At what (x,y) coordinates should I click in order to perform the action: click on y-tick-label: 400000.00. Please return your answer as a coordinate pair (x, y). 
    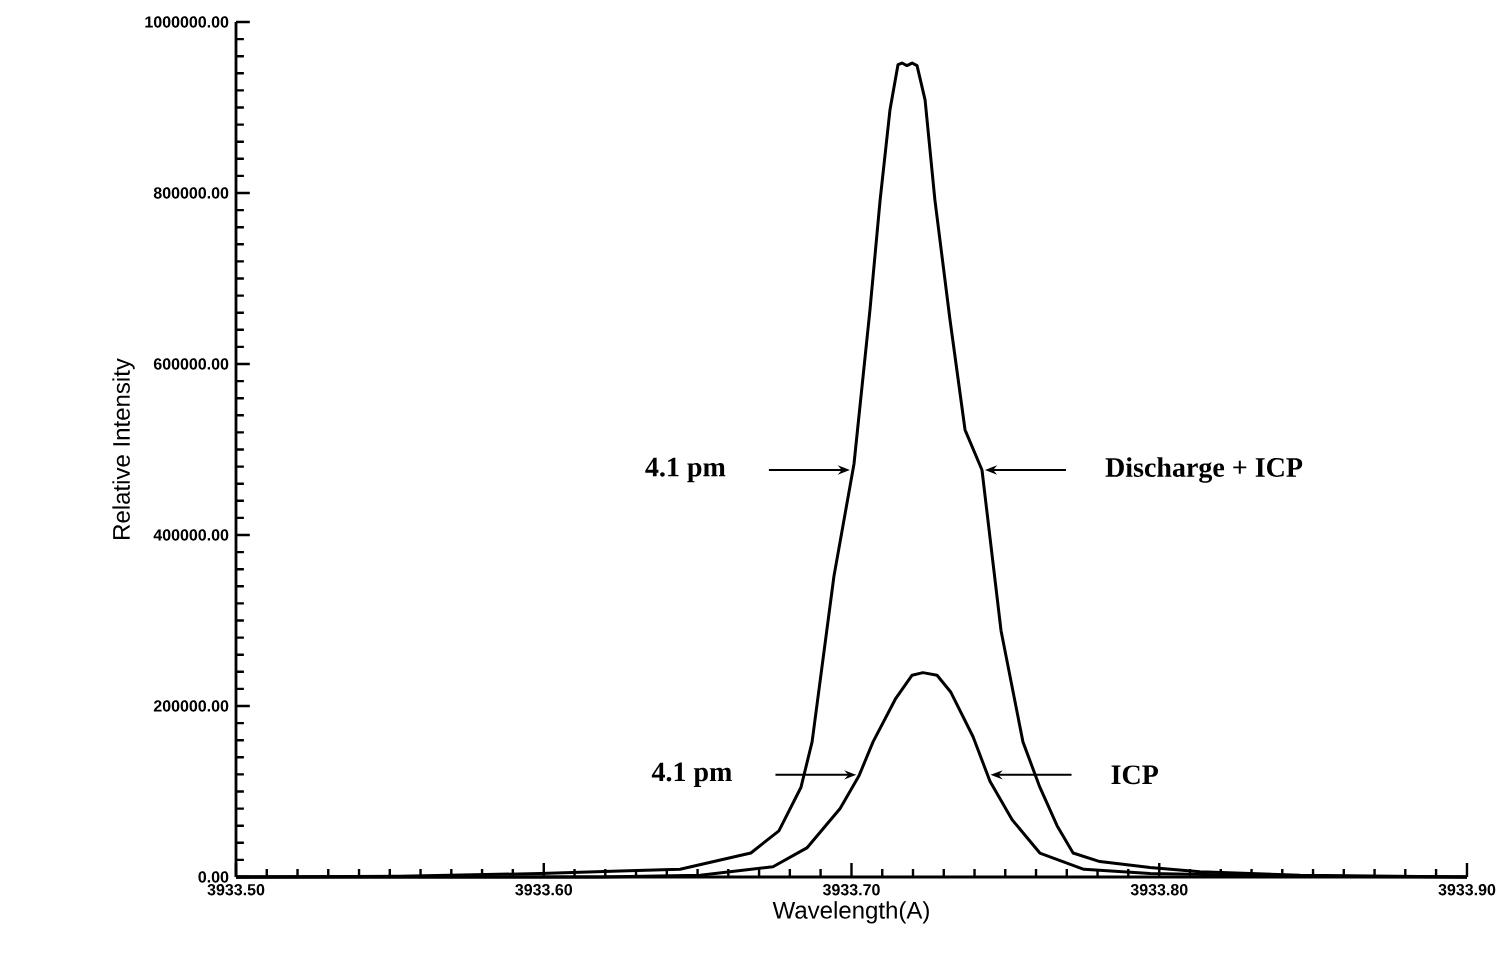
    Looking at the image, I should click on (191, 535).